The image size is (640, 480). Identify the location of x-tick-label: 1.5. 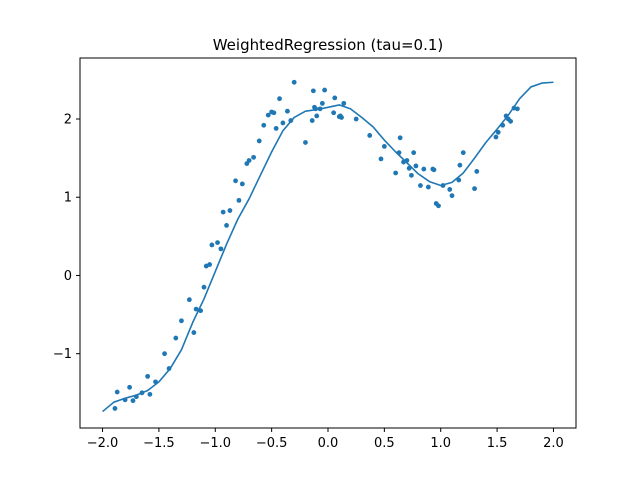
(497, 443).